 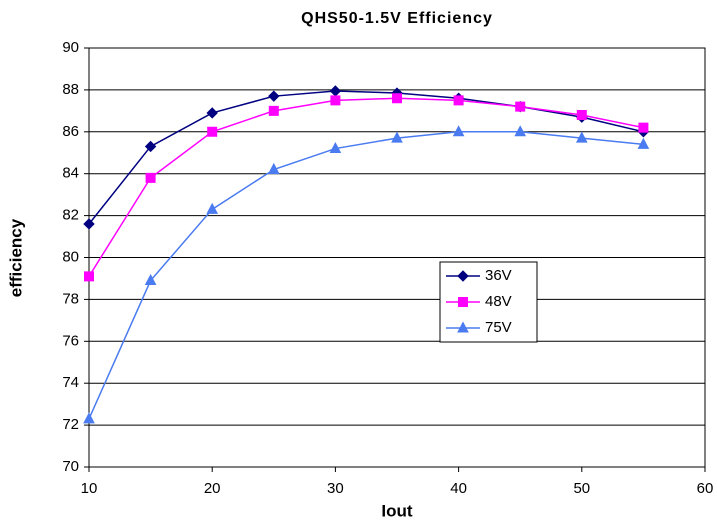 What do you see at coordinates (70, 424) in the screenshot?
I see `y-tick-label: 72` at bounding box center [70, 424].